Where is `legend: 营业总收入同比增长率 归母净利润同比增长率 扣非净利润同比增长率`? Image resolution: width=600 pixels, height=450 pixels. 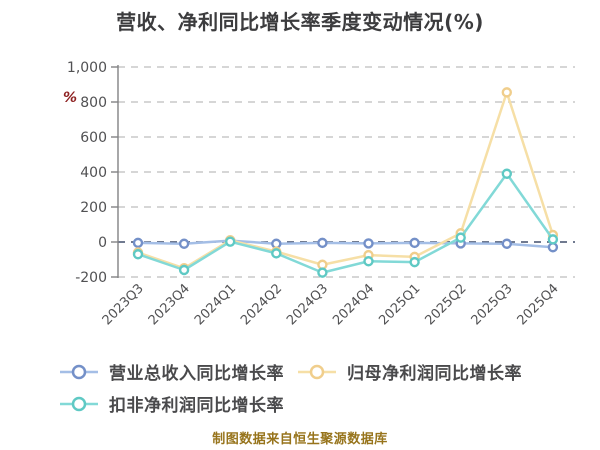
legend: 营业总收入同比增长率 归母净利润同比增长率 扣非净利润同比增长率 is located at coordinates (315, 391).